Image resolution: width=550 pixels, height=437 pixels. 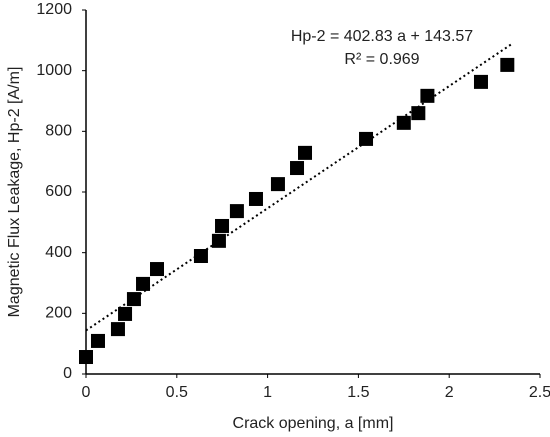 I want to click on y-tick-label: 200, so click(x=58, y=313).